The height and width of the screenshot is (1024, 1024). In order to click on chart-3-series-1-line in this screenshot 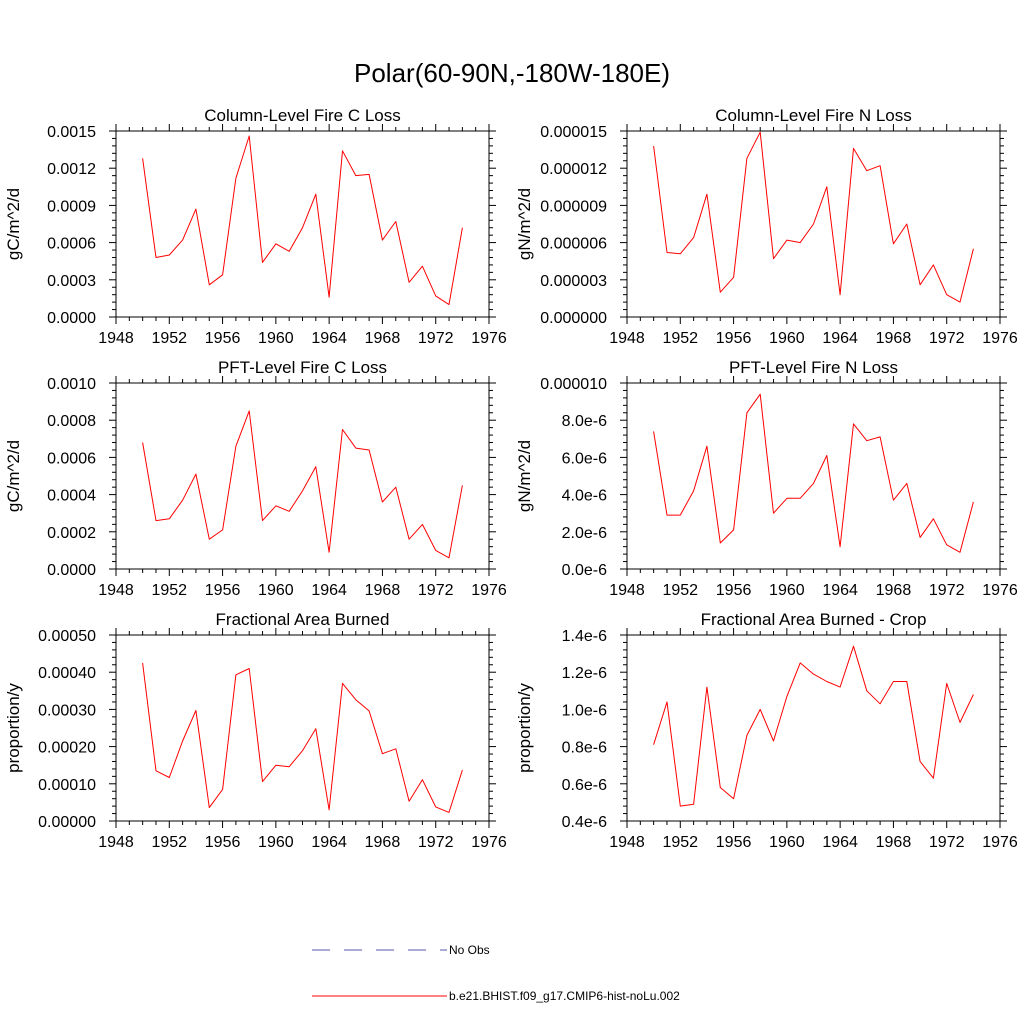, I will do `click(302, 484)`.